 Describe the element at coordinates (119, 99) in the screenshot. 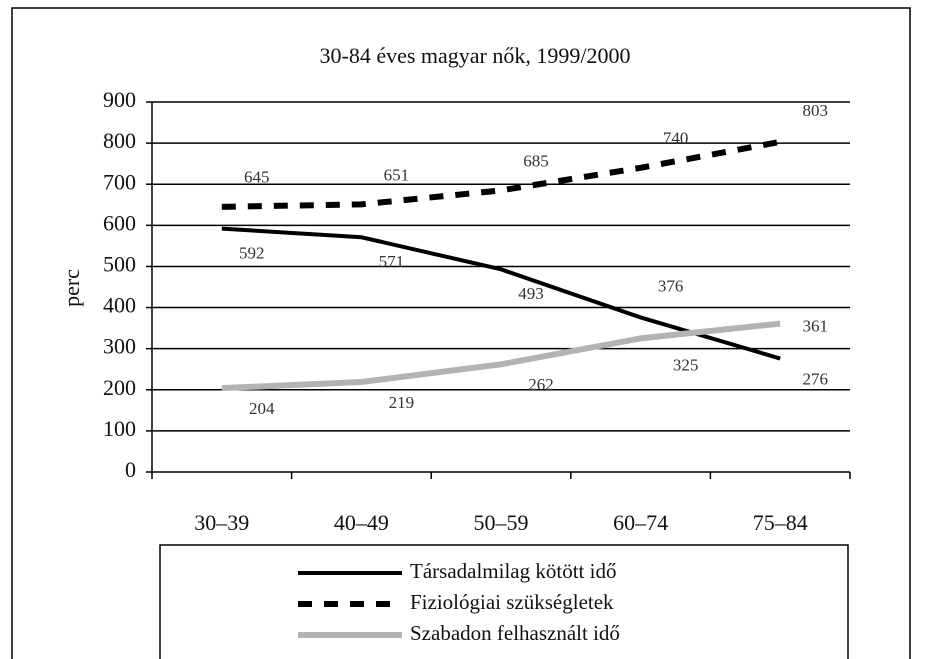

I see `y-tick-label: 900` at that location.